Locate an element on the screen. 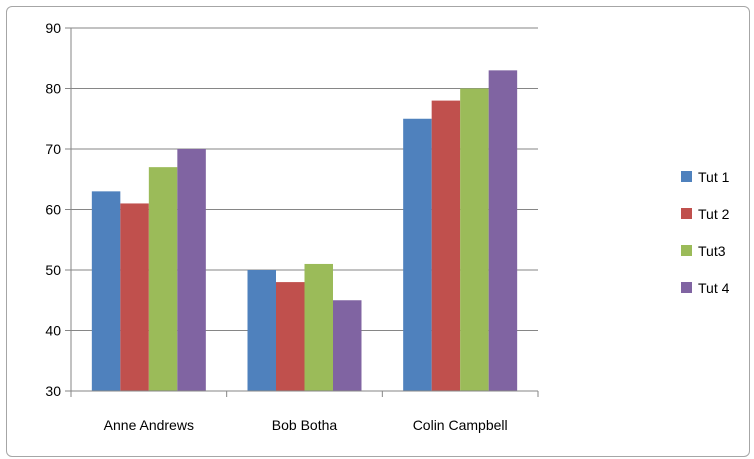  y-tick-label: 30 is located at coordinates (53, 391).